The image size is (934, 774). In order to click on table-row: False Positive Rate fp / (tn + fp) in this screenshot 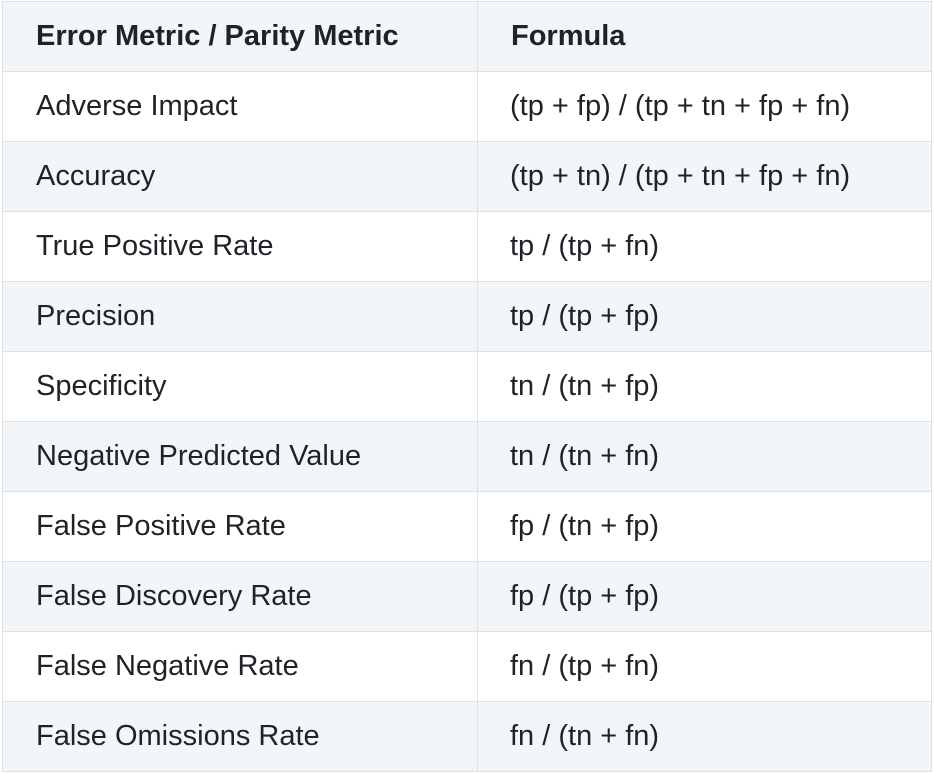, I will do `click(467, 526)`.